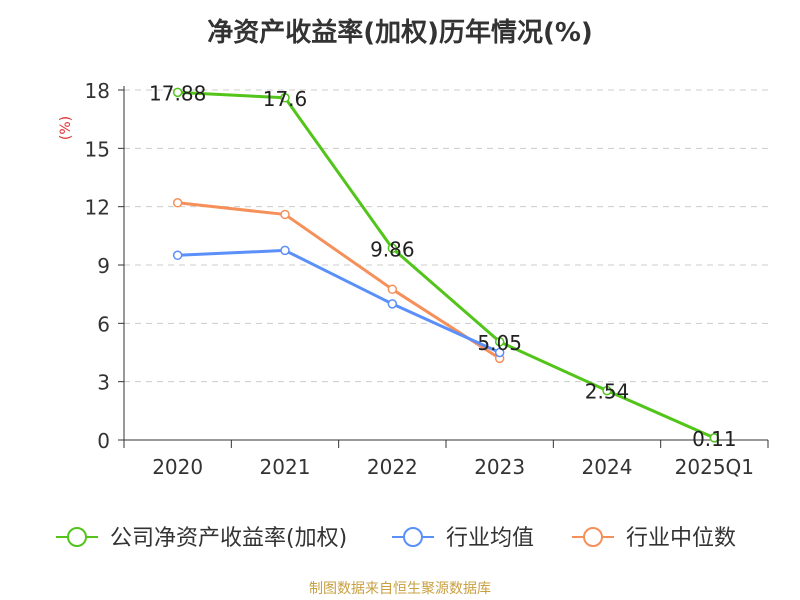  Describe the element at coordinates (400, 589) in the screenshot. I see `source-note: 制图数据来自恒生聚源数据库` at that location.